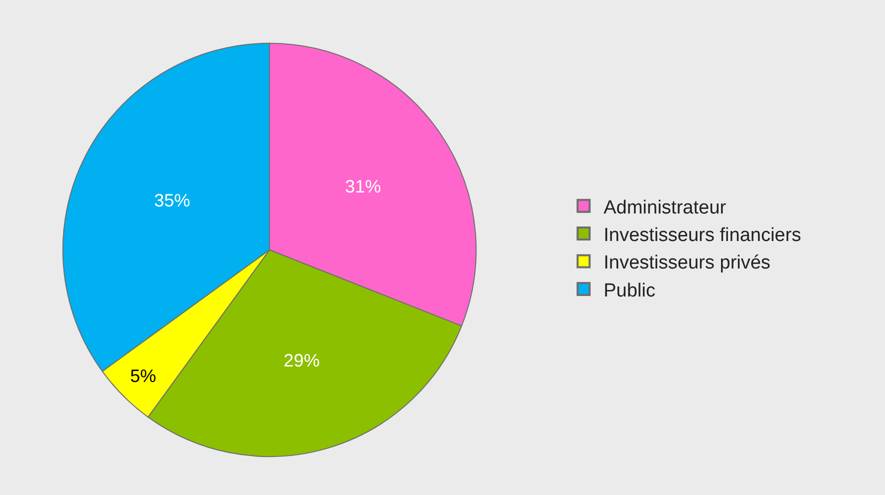 This screenshot has width=885, height=495. I want to click on data-label: 29%, so click(302, 360).